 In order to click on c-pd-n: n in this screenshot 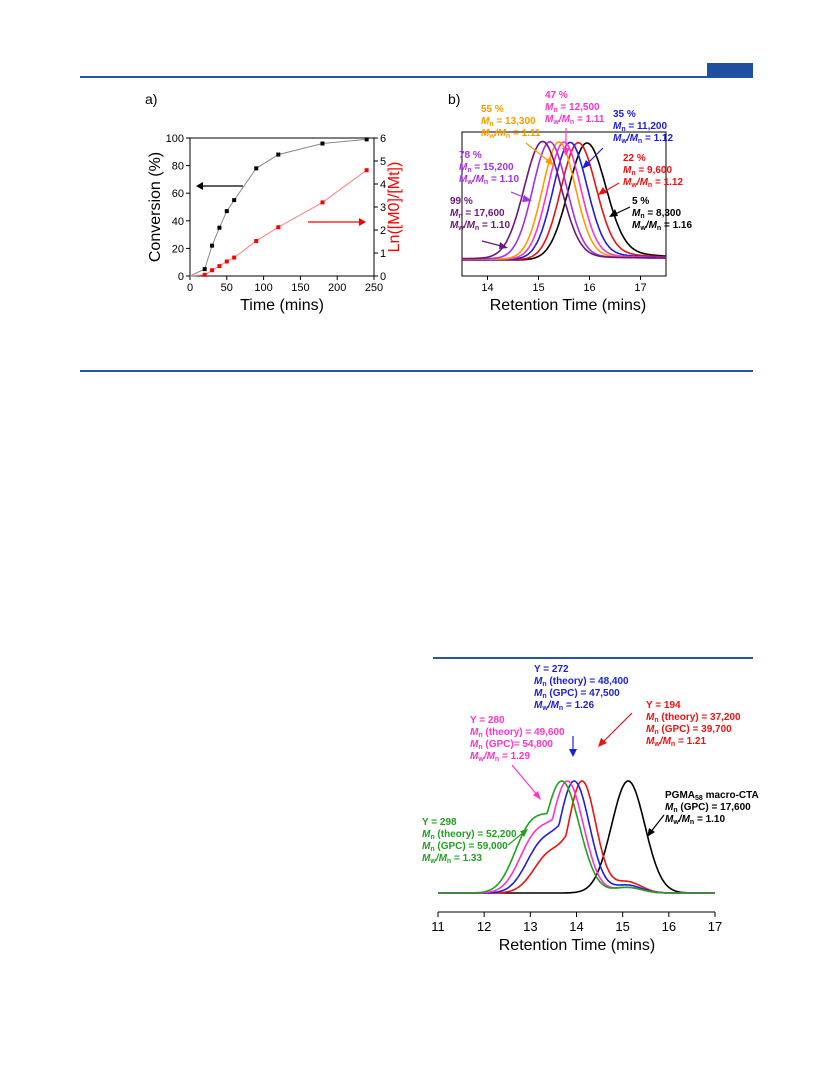, I will do `click(497, 759)`.